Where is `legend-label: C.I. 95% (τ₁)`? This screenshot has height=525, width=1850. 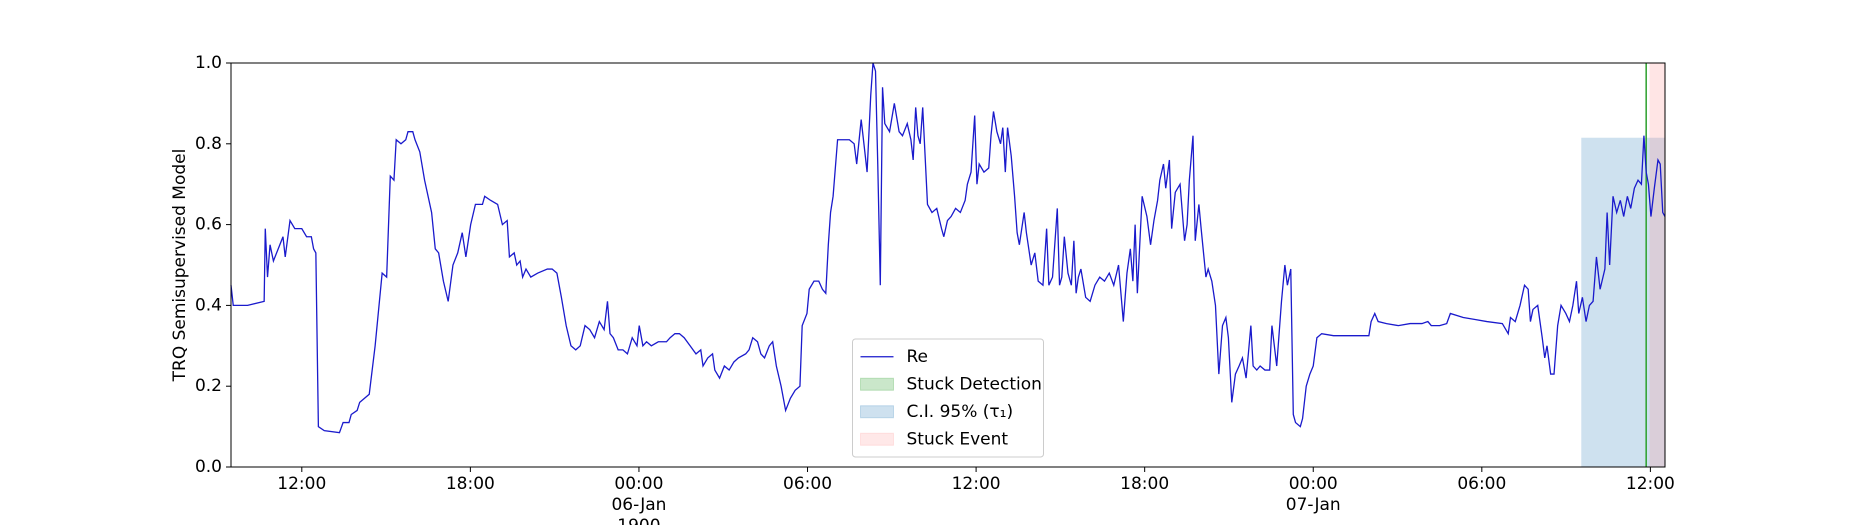
legend-label: C.I. 95% (τ₁) is located at coordinates (960, 412).